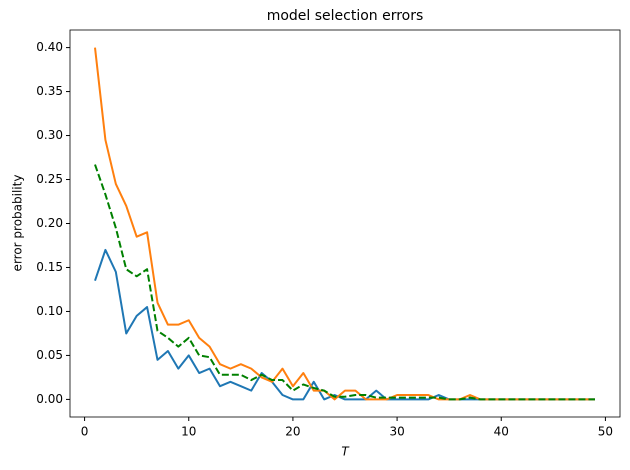 Image resolution: width=630 pixels, height=470 pixels. What do you see at coordinates (49, 179) in the screenshot?
I see `y-tick-label: 0.25` at bounding box center [49, 179].